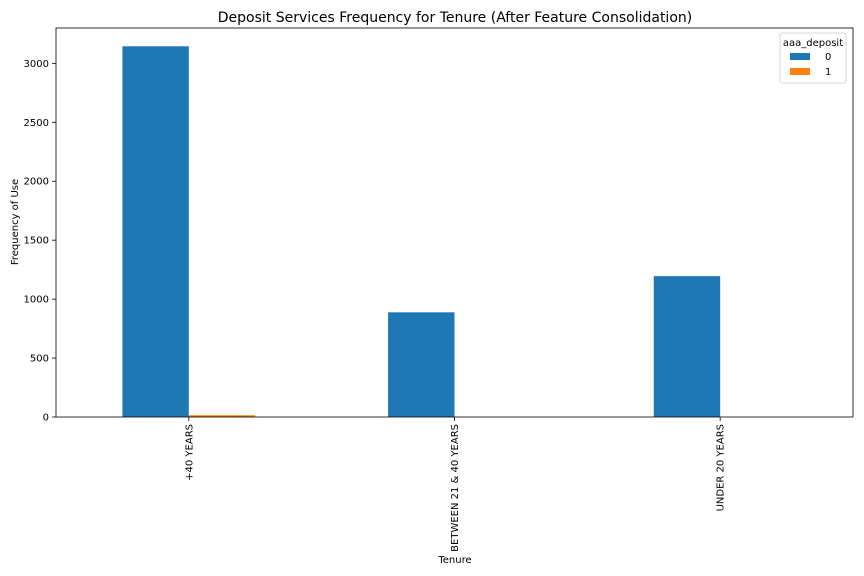 Image resolution: width=864 pixels, height=576 pixels. Describe the element at coordinates (813, 43) in the screenshot. I see `legend-title: aaa_deposit` at that location.